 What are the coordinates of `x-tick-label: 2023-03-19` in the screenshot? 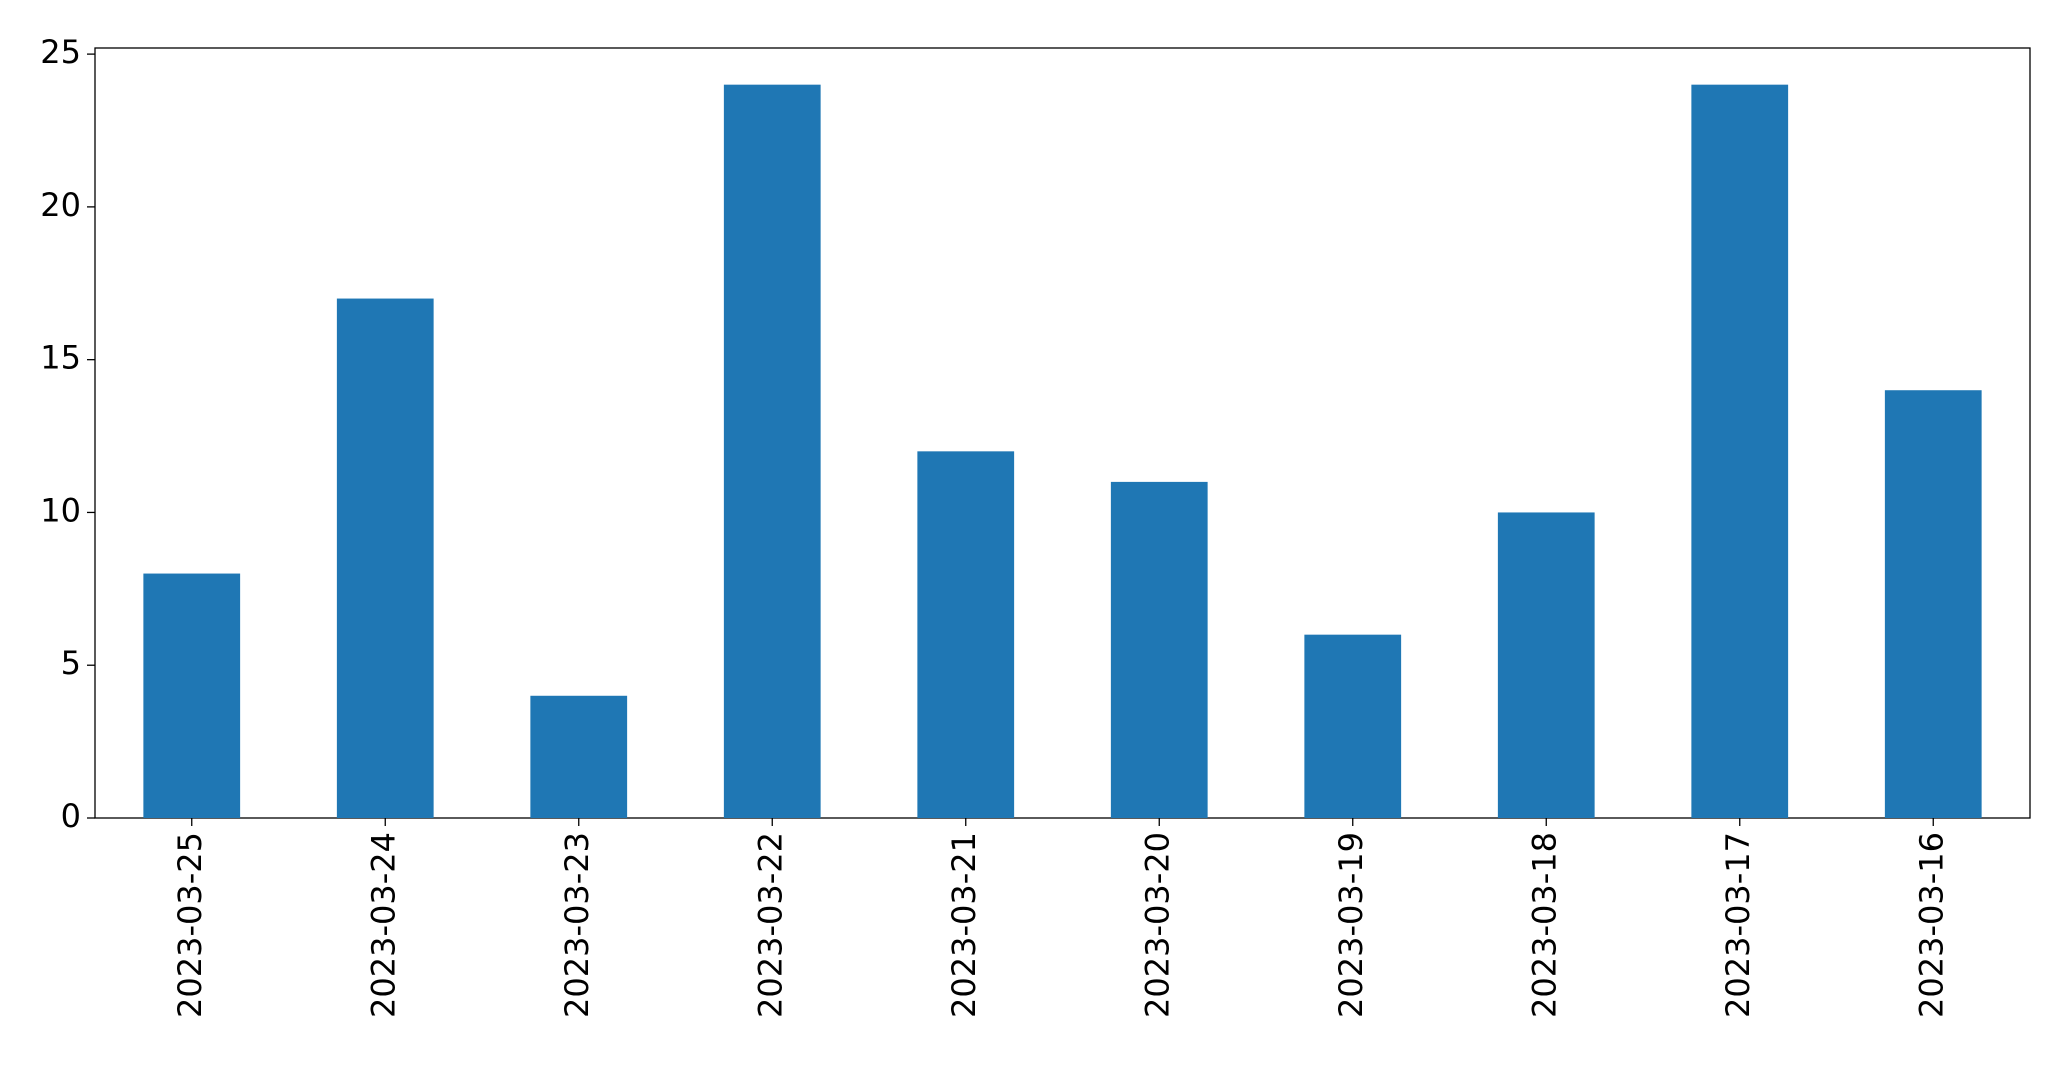 It's located at (1351, 925).